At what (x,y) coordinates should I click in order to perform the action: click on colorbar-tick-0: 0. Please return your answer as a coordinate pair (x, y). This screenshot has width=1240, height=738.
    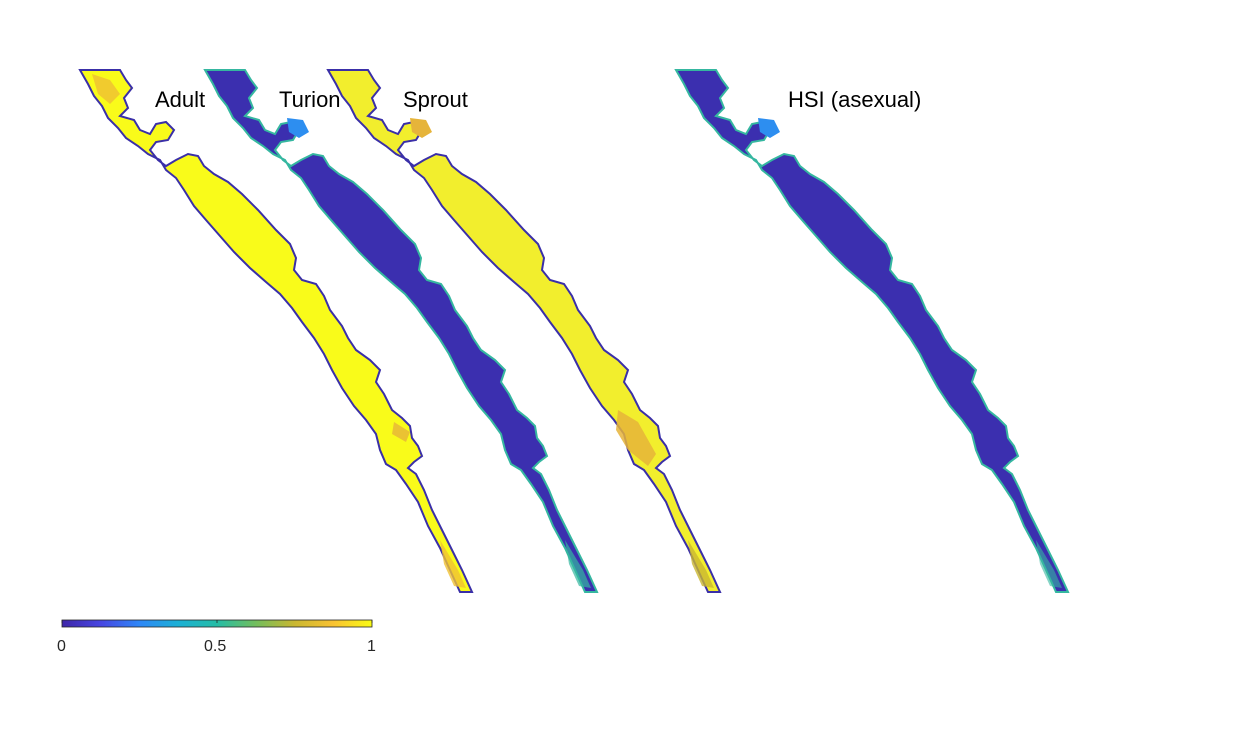
    Looking at the image, I should click on (61, 646).